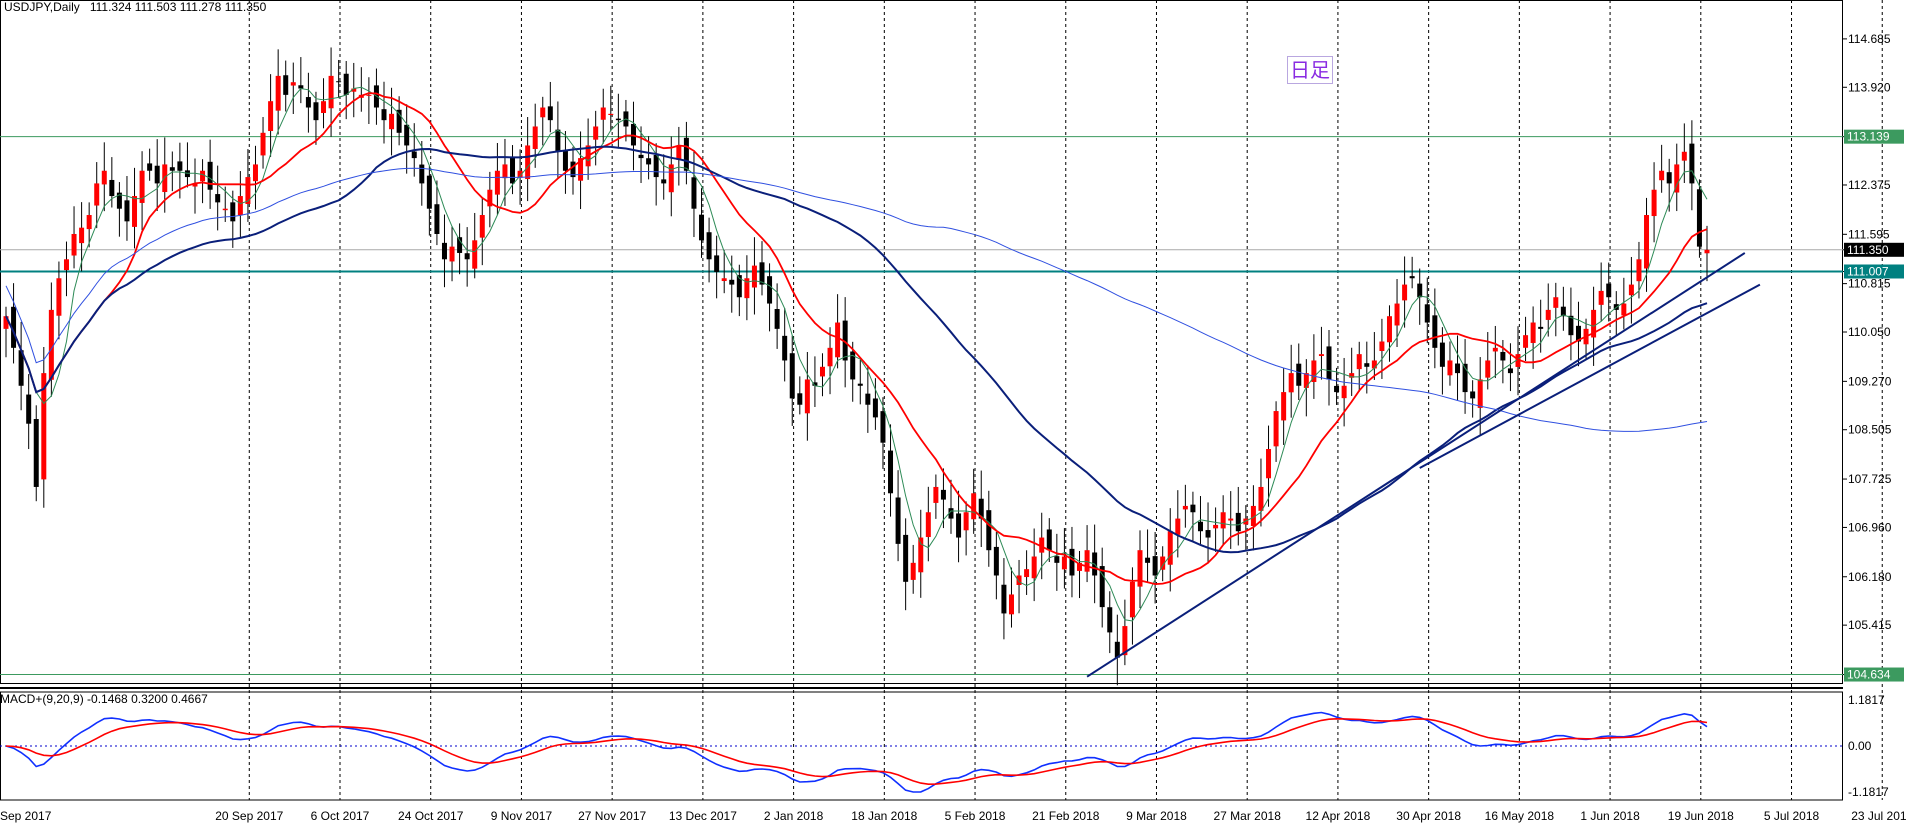 The image size is (1906, 826). What do you see at coordinates (1870, 479) in the screenshot?
I see `price-tick-label: 107.725` at bounding box center [1870, 479].